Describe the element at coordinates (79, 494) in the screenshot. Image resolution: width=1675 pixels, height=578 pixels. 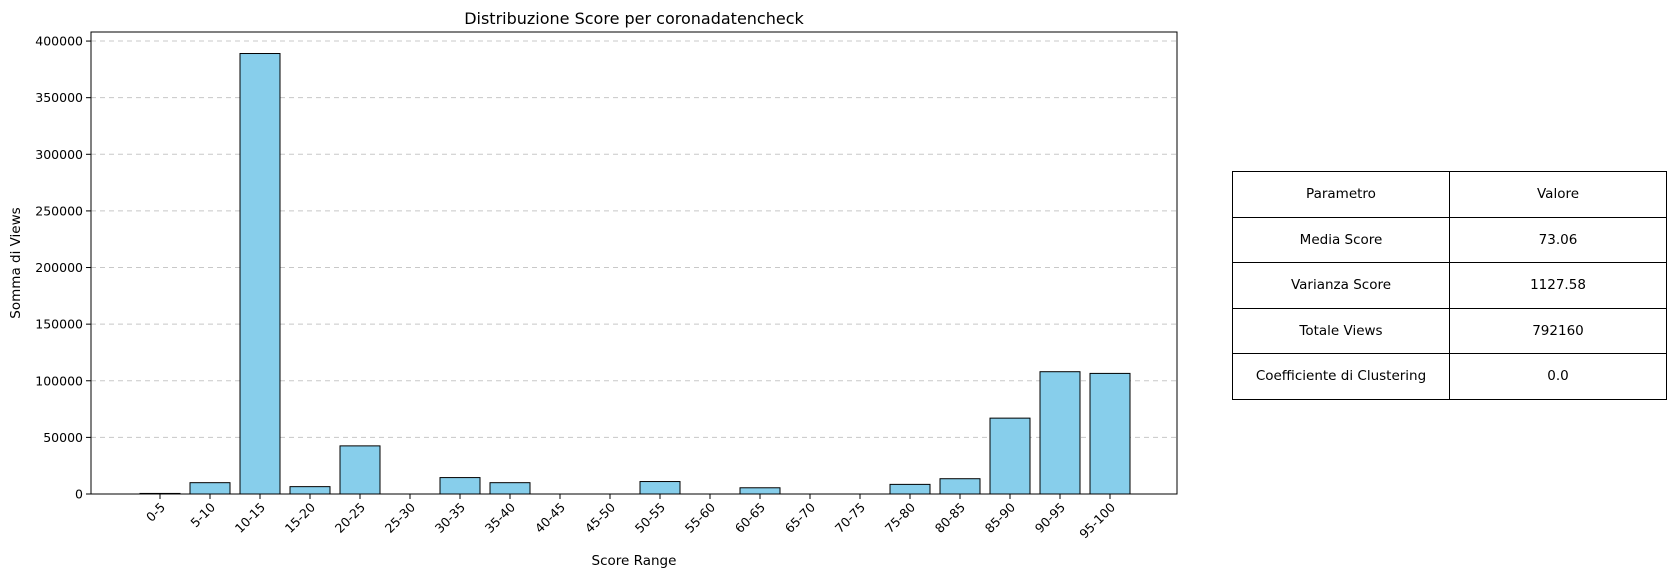
I see `y-tick-label: 0` at that location.